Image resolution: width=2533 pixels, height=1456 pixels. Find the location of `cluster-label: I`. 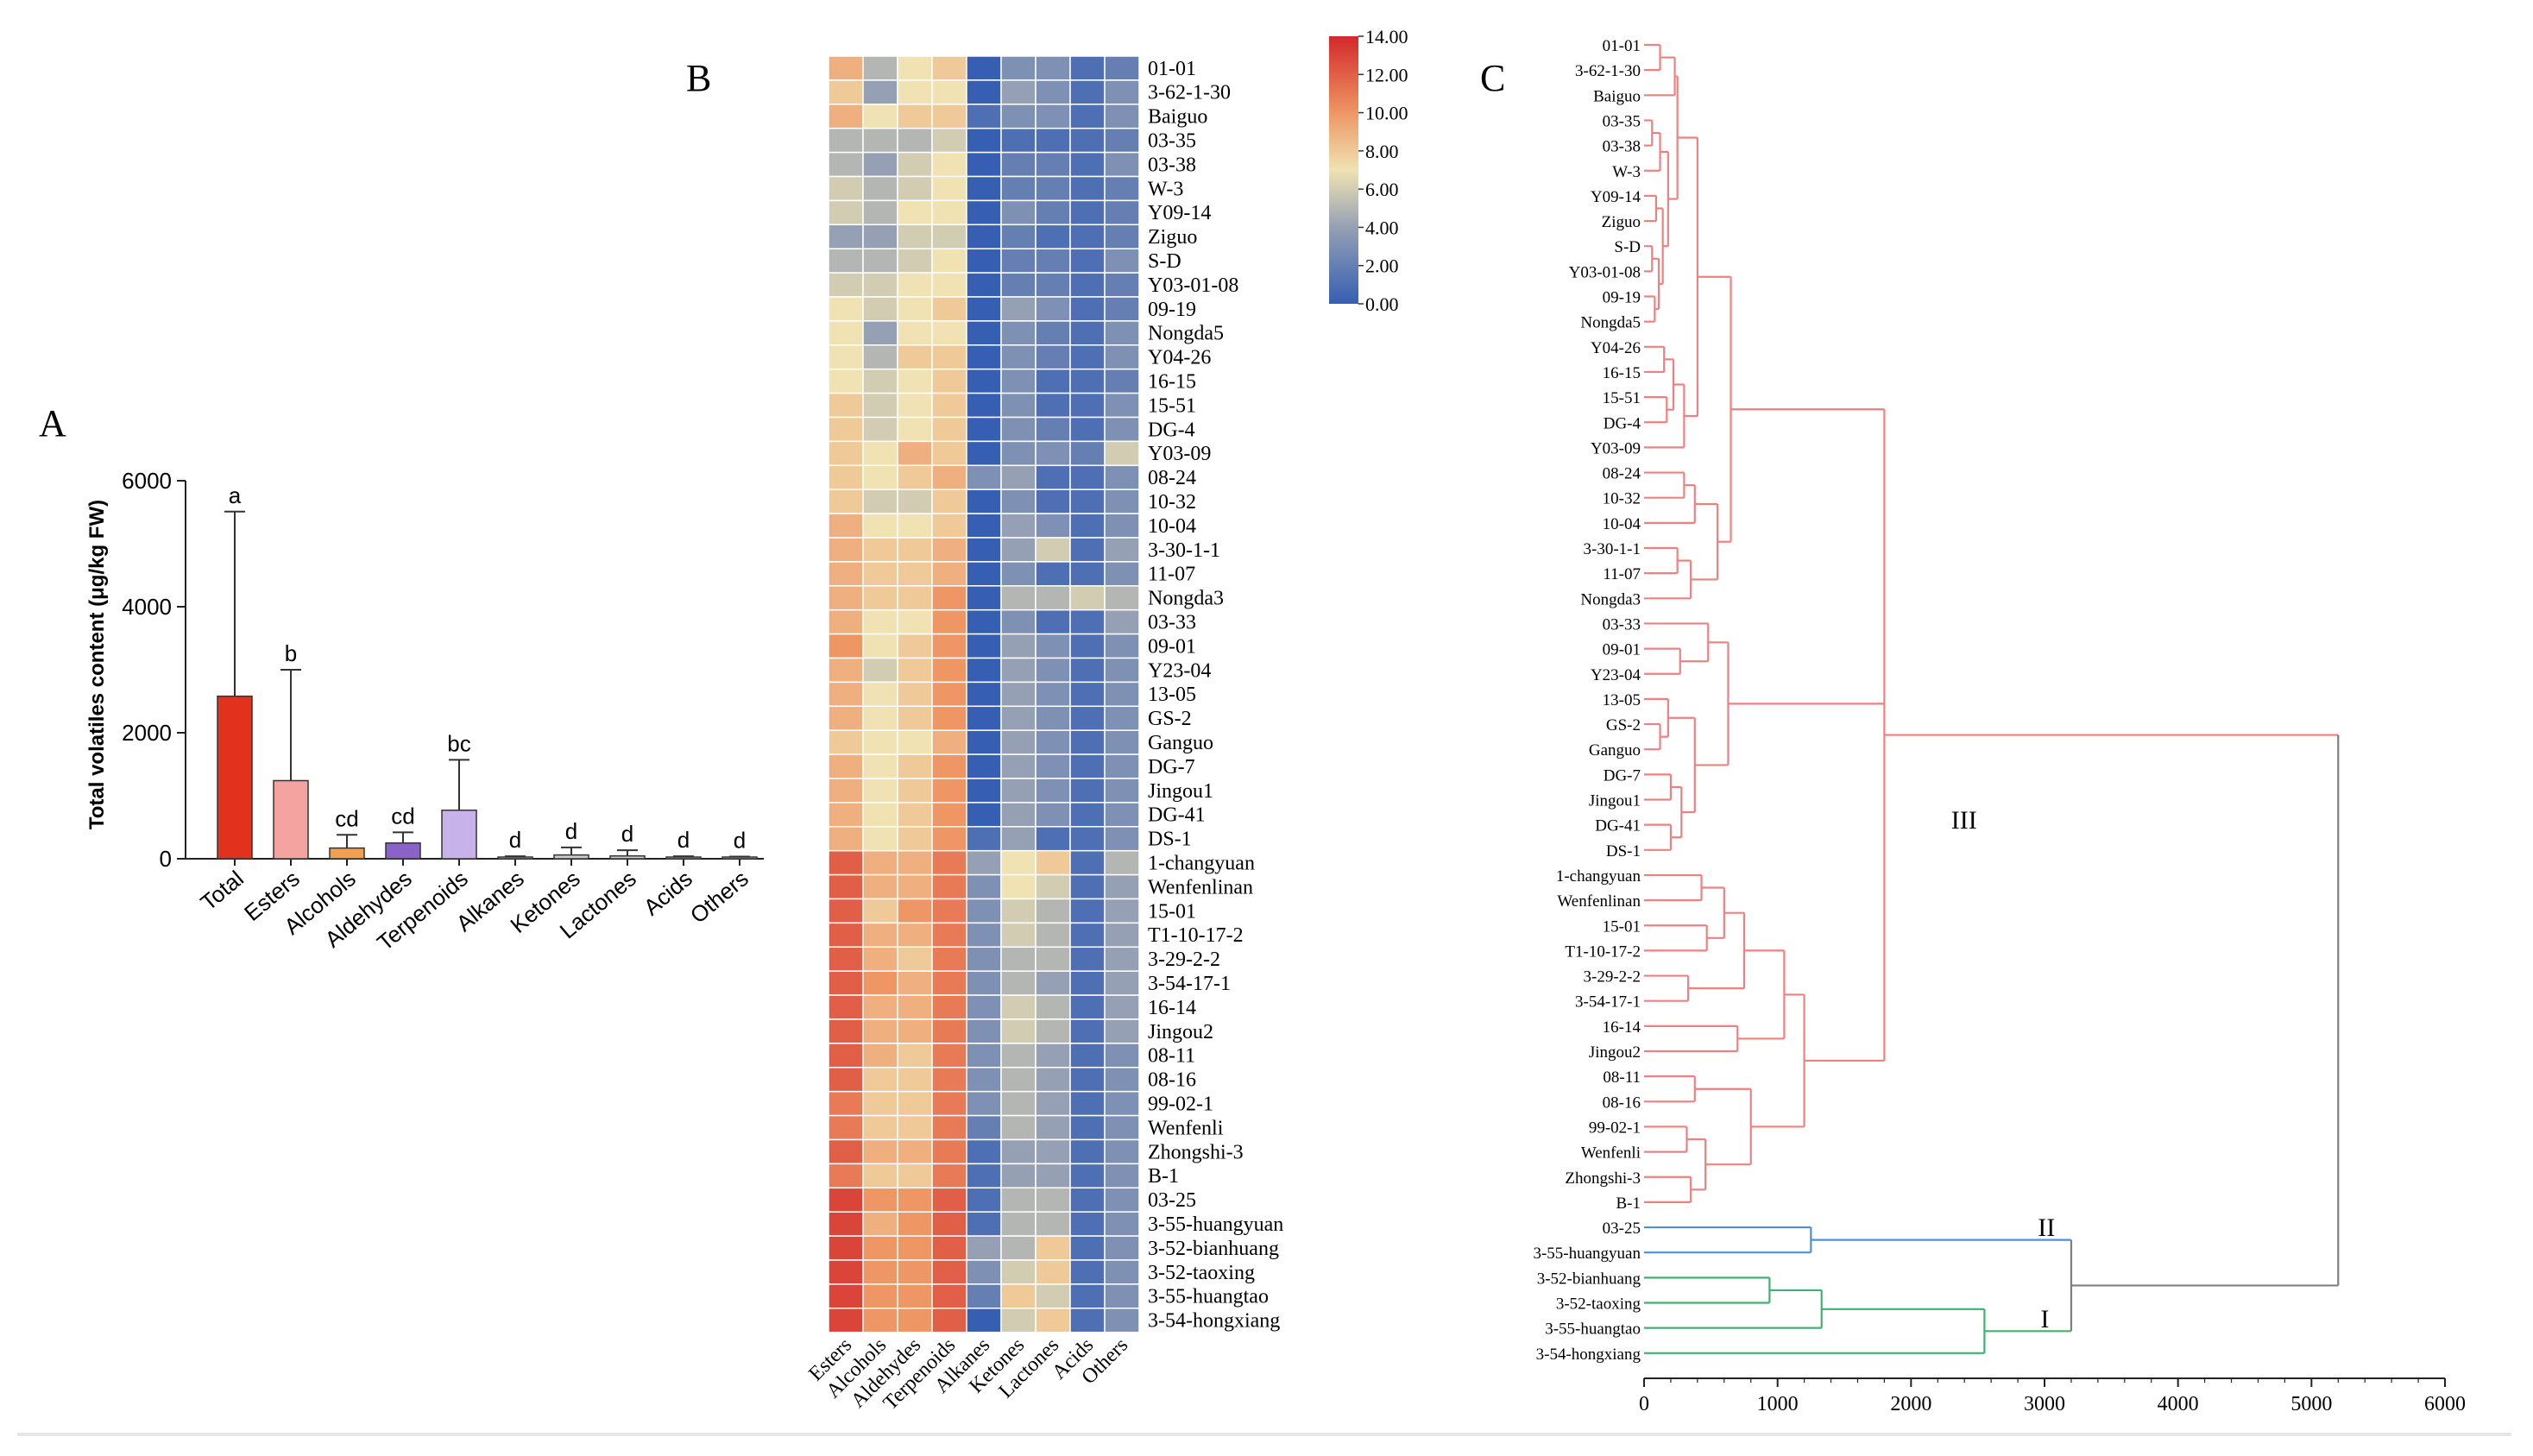

cluster-label: I is located at coordinates (2045, 1319).